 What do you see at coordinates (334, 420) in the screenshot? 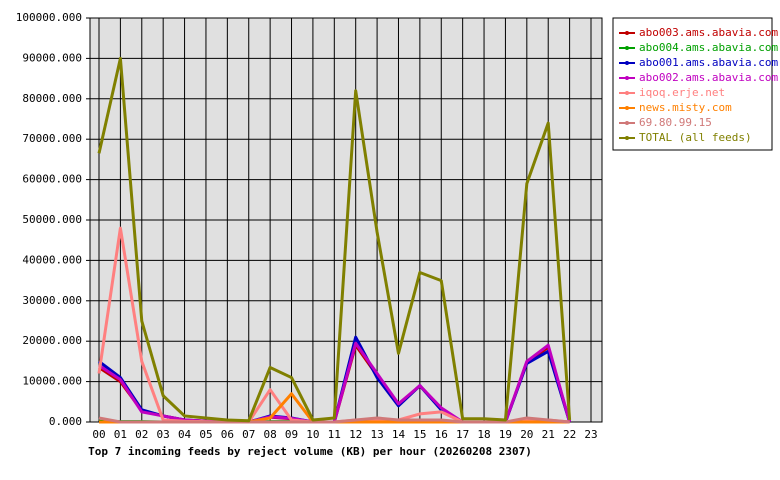
I see `series-line` at bounding box center [334, 420].